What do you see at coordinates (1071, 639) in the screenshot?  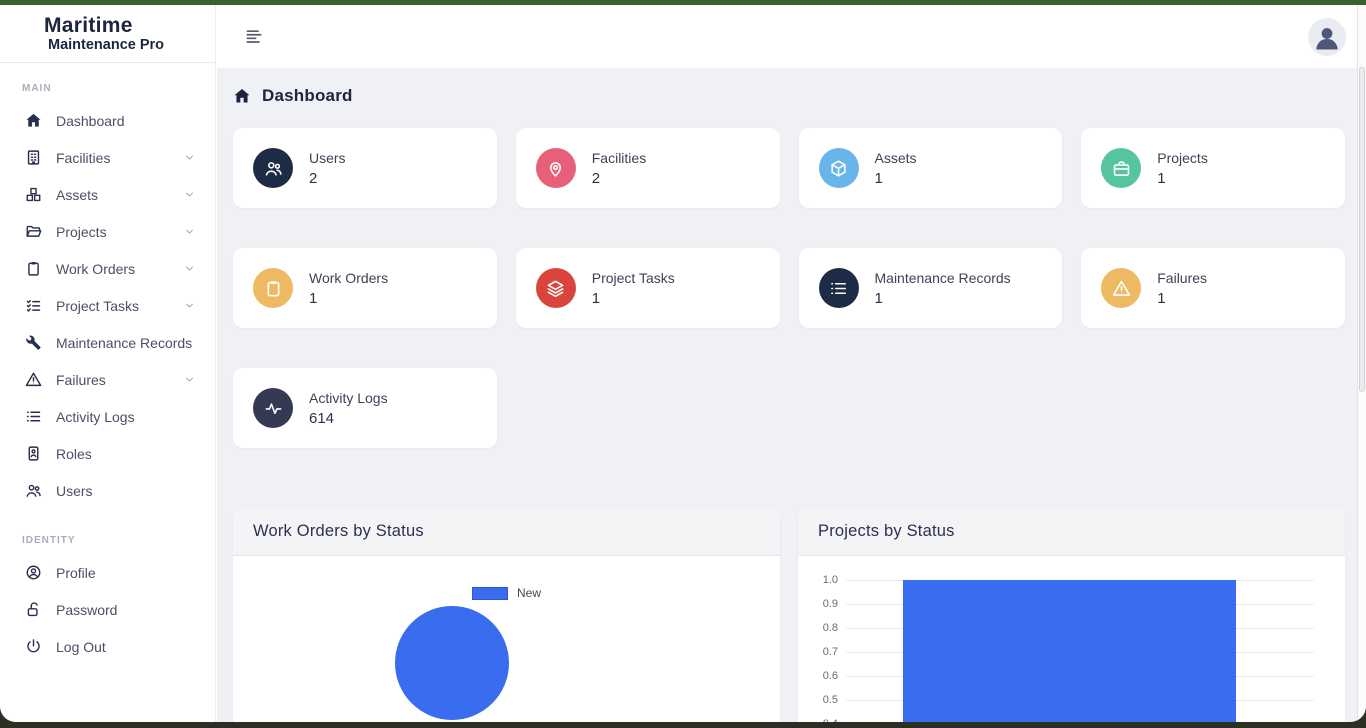 I see `bar-chart: 1.0 0.9 0.8 0.7 0.6 0.5 0.4` at bounding box center [1071, 639].